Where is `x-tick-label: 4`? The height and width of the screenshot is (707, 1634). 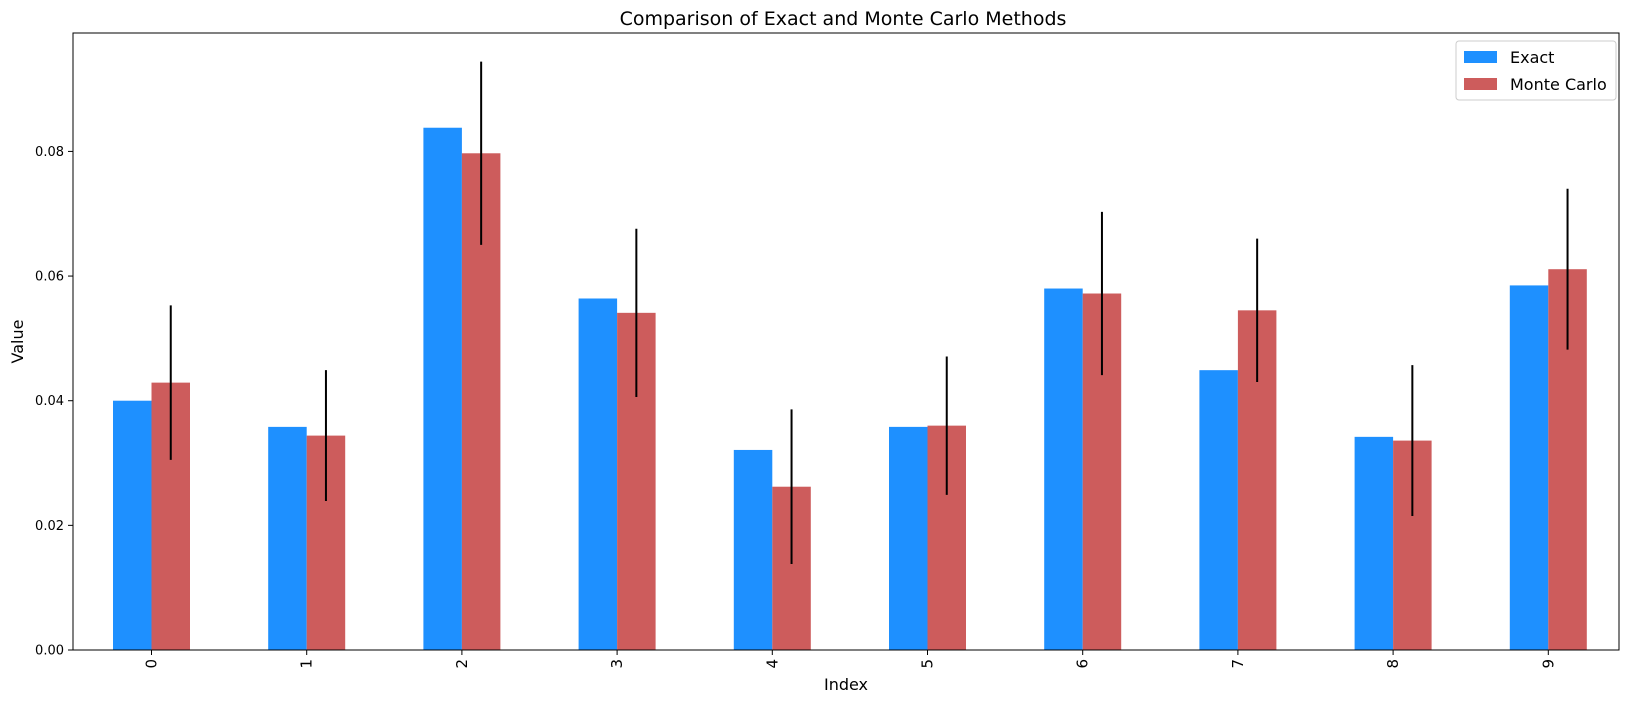 x-tick-label: 4 is located at coordinates (772, 664).